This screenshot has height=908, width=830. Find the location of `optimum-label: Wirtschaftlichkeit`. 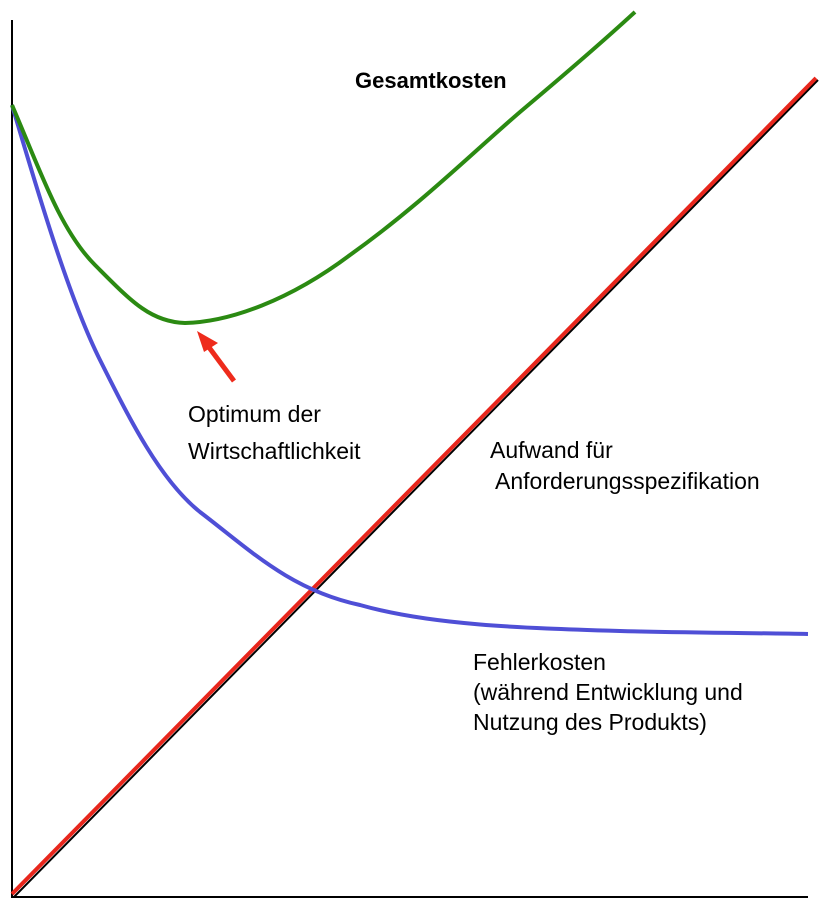

optimum-label: Wirtschaftlichkeit is located at coordinates (274, 451).